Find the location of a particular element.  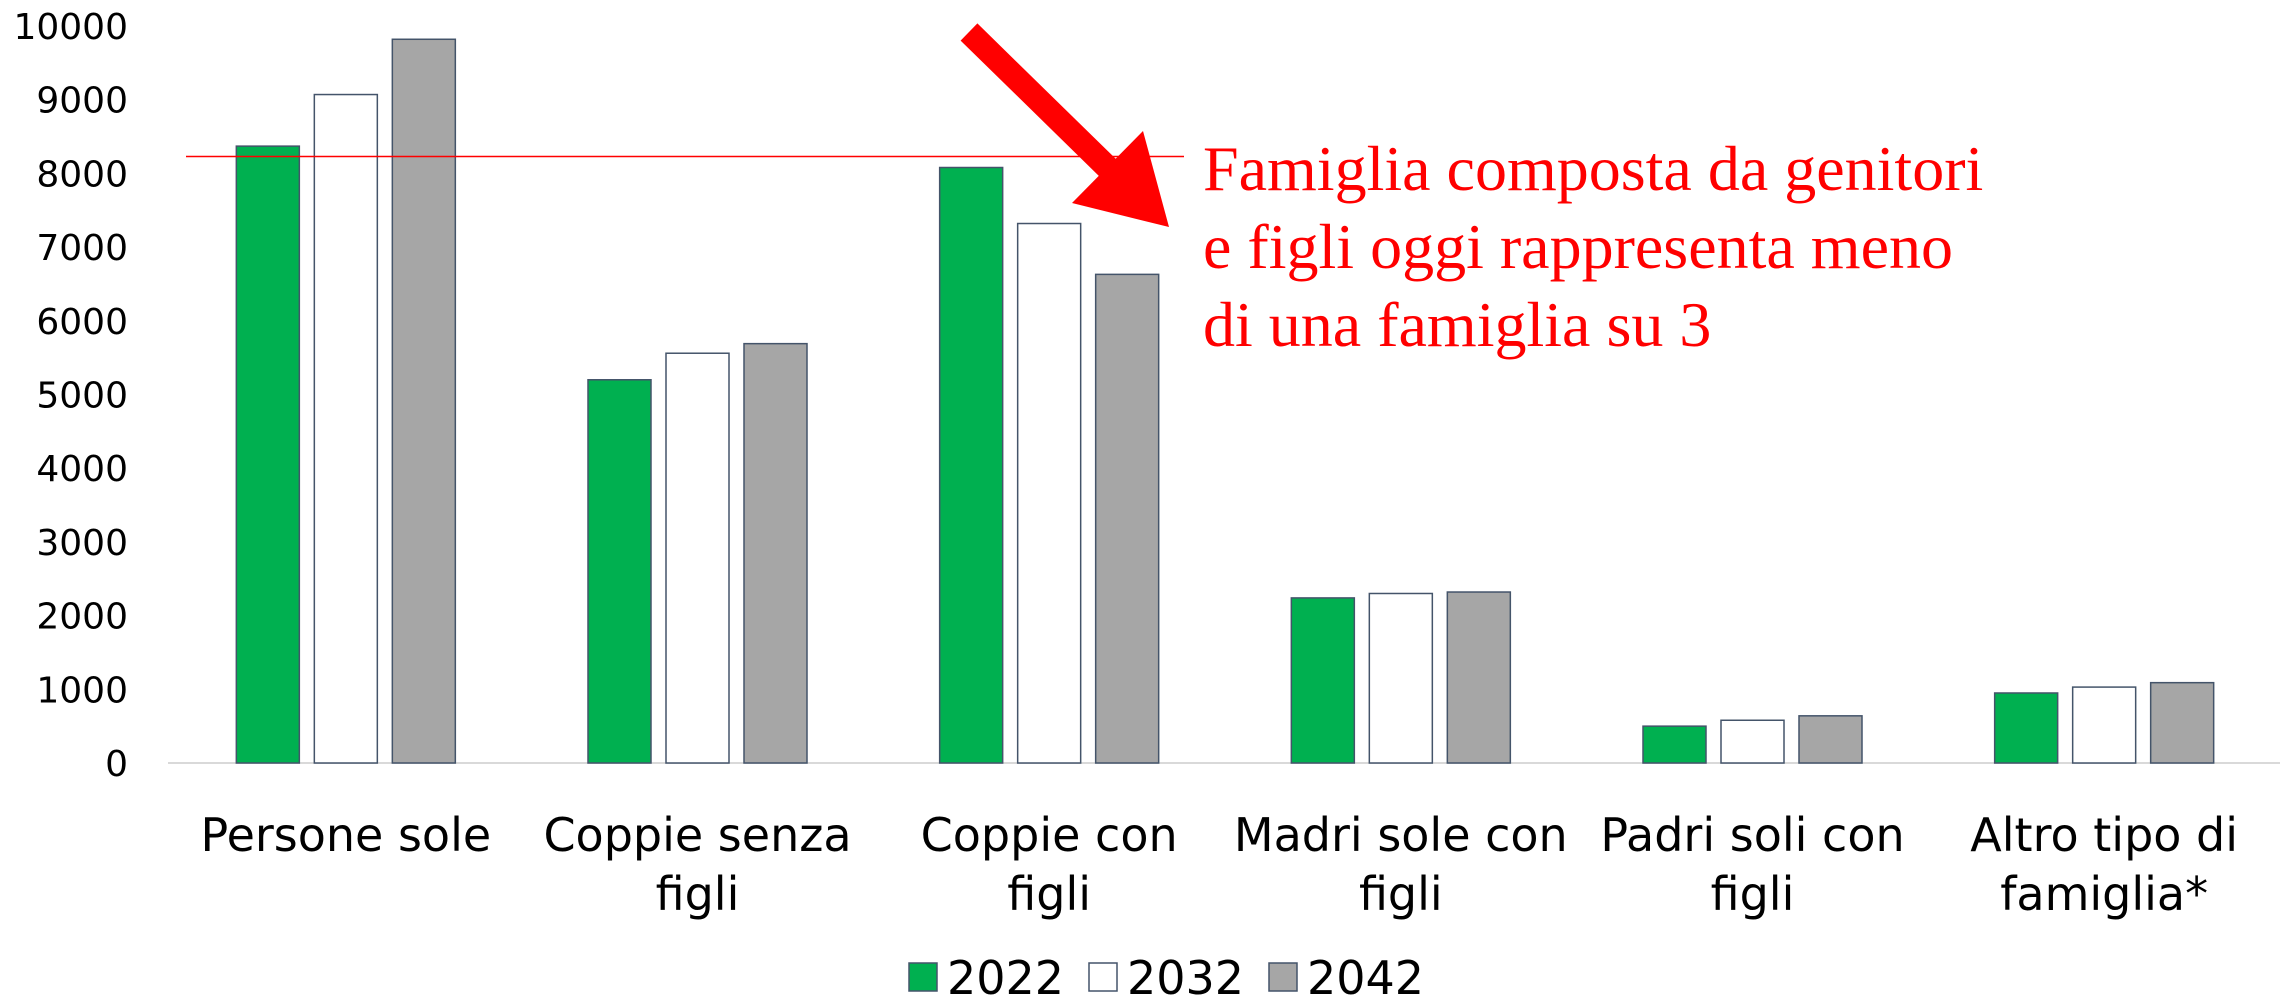

annotation: e figli oggi rappresenta meno is located at coordinates (1578, 246).